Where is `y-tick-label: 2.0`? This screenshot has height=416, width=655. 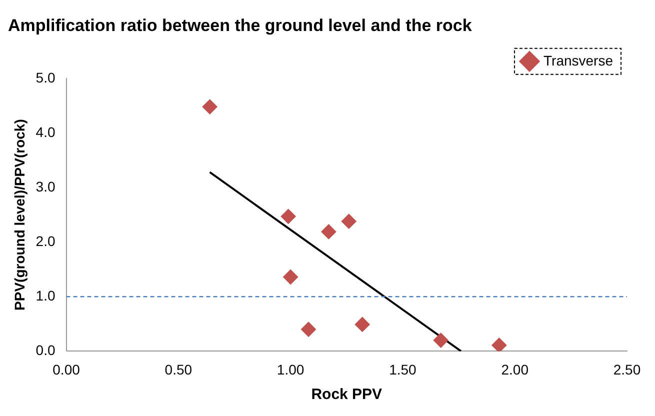 y-tick-label: 2.0 is located at coordinates (46, 240).